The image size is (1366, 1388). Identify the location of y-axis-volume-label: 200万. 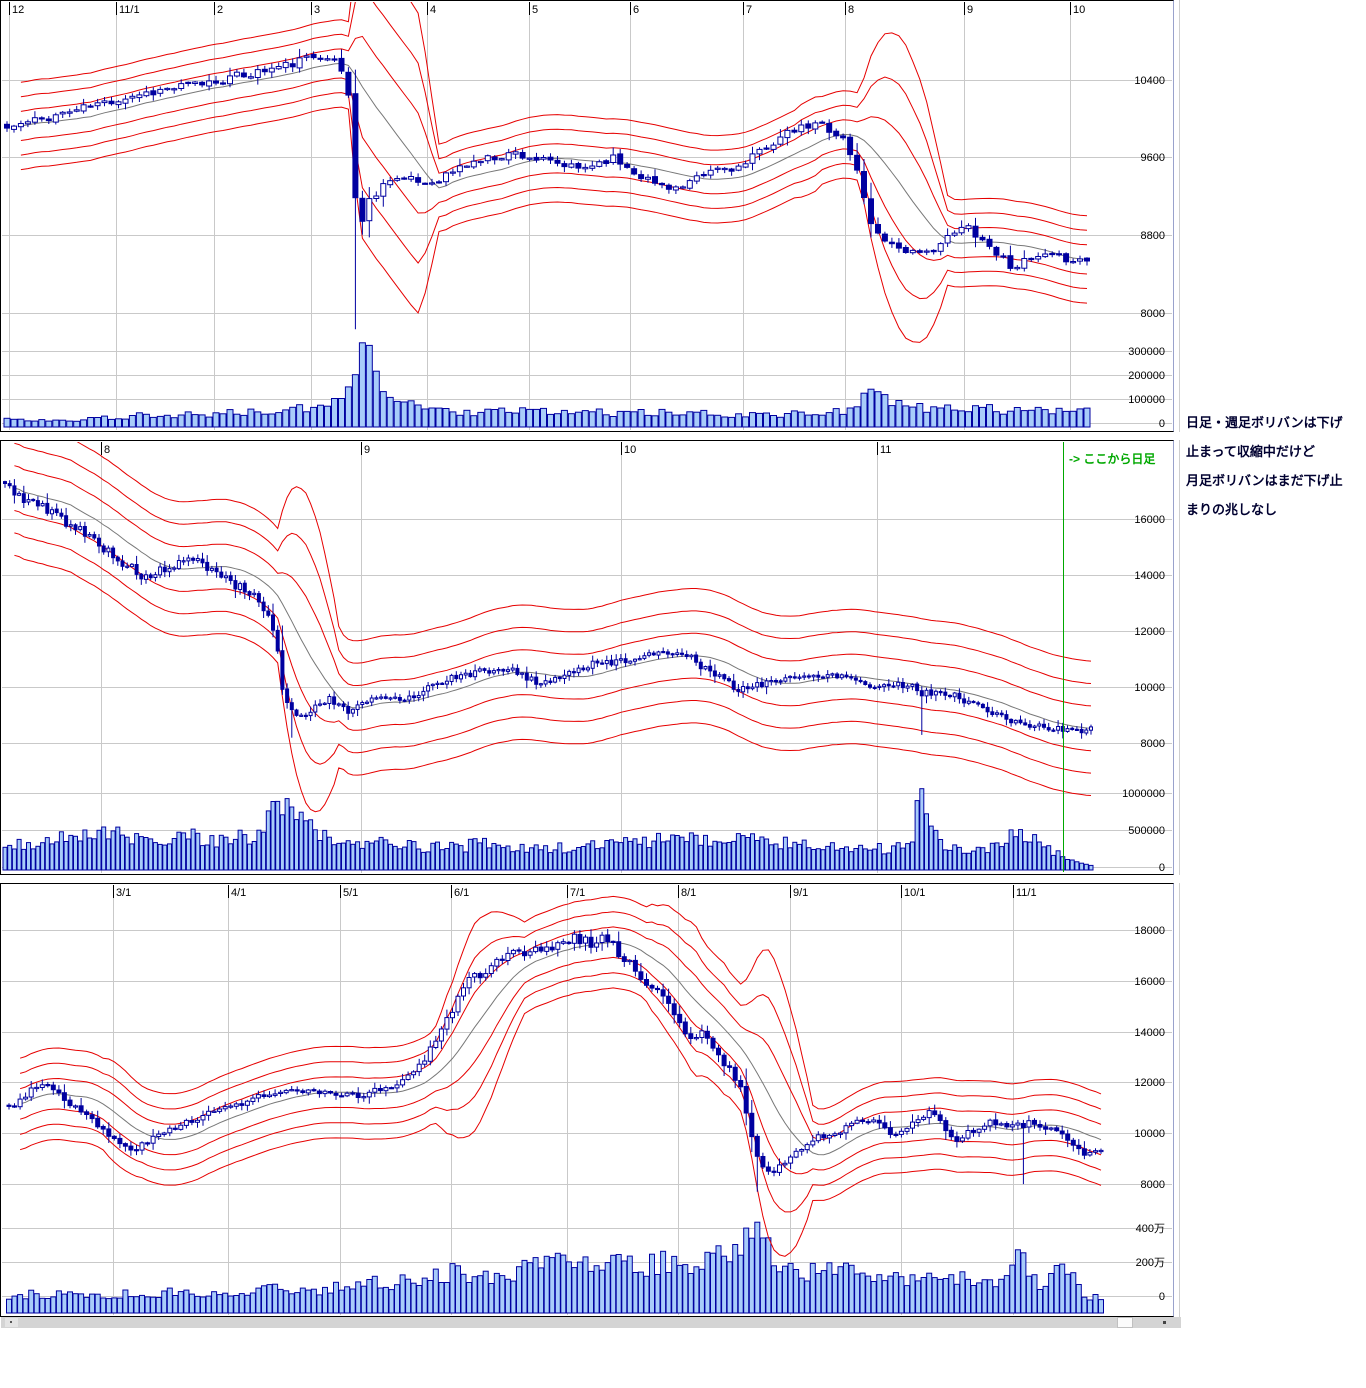
(1150, 1263).